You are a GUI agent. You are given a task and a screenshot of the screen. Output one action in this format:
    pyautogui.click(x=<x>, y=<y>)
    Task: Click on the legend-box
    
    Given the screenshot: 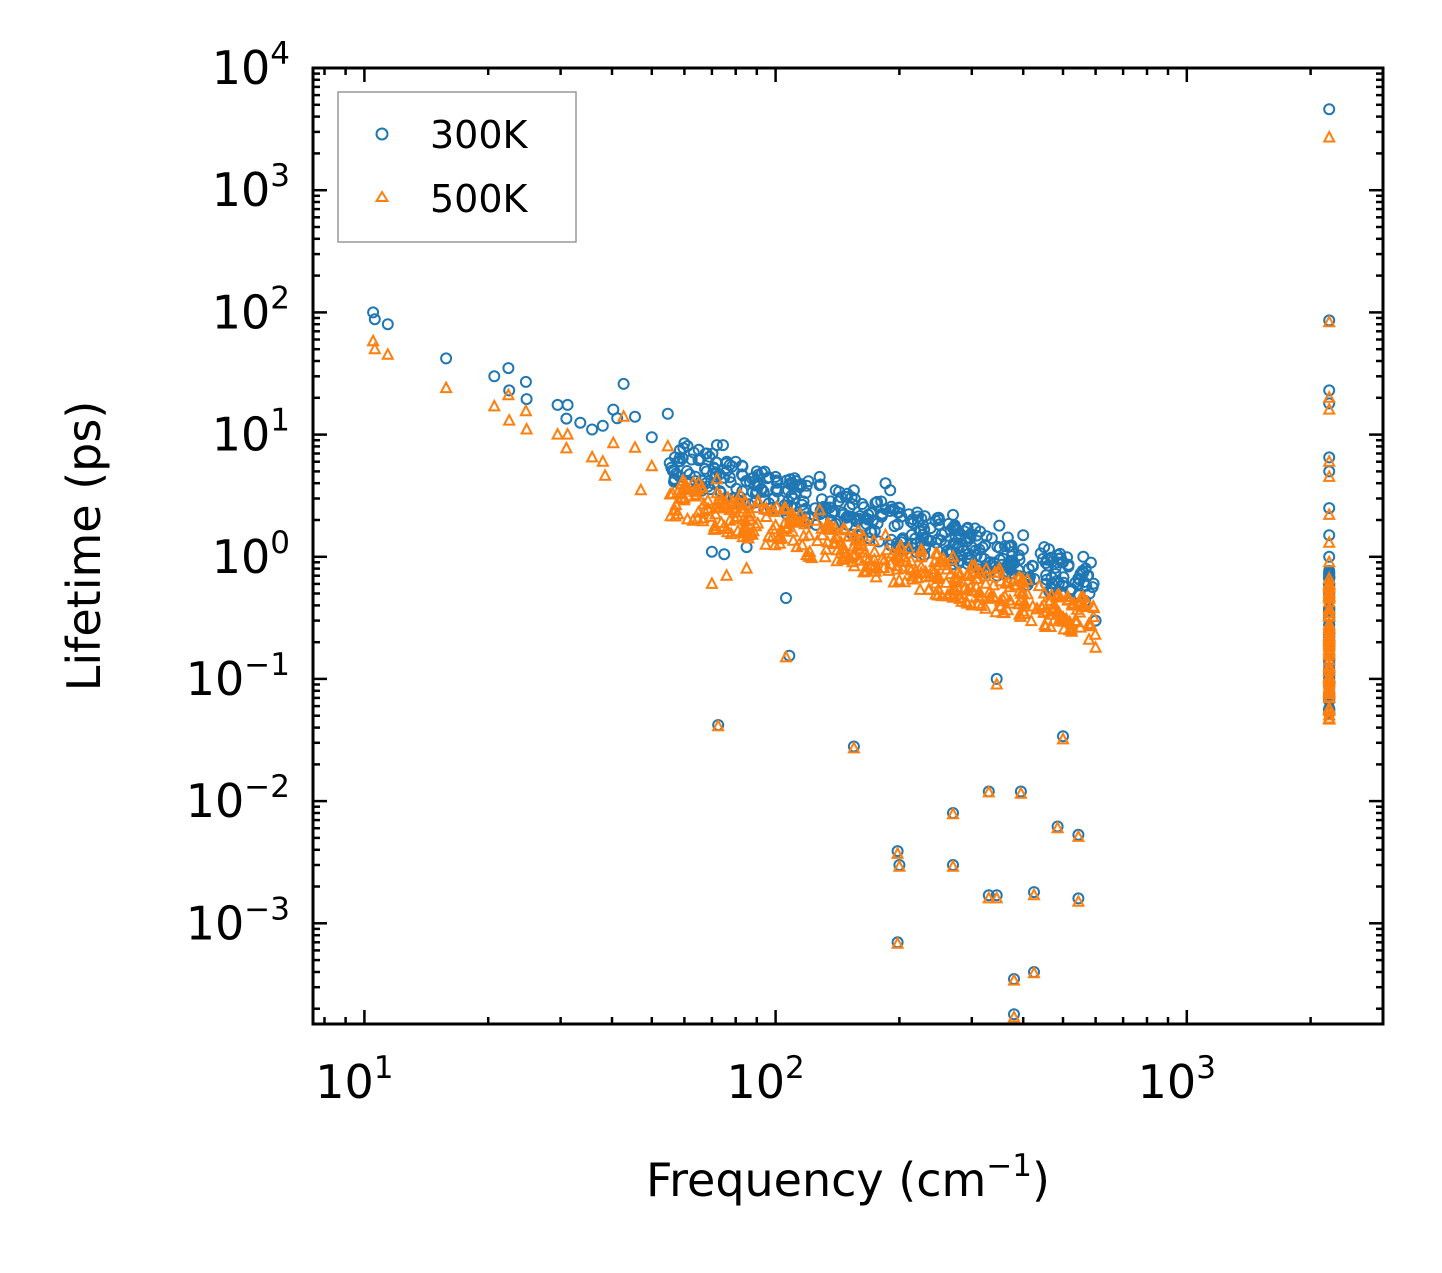 What is the action you would take?
    pyautogui.click(x=457, y=167)
    